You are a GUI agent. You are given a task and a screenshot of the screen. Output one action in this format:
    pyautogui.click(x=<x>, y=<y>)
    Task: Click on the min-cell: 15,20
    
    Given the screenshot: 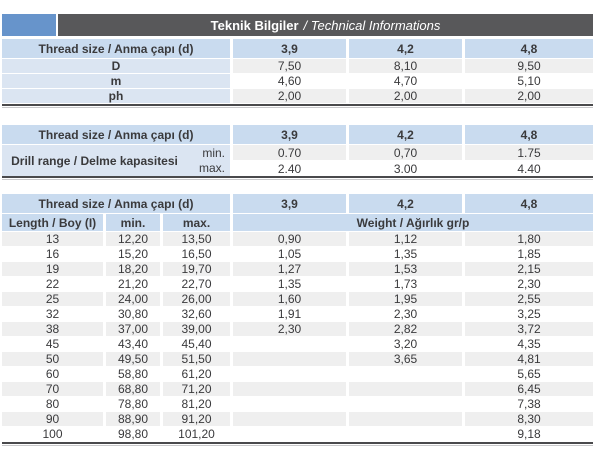 What is the action you would take?
    pyautogui.click(x=133, y=254)
    